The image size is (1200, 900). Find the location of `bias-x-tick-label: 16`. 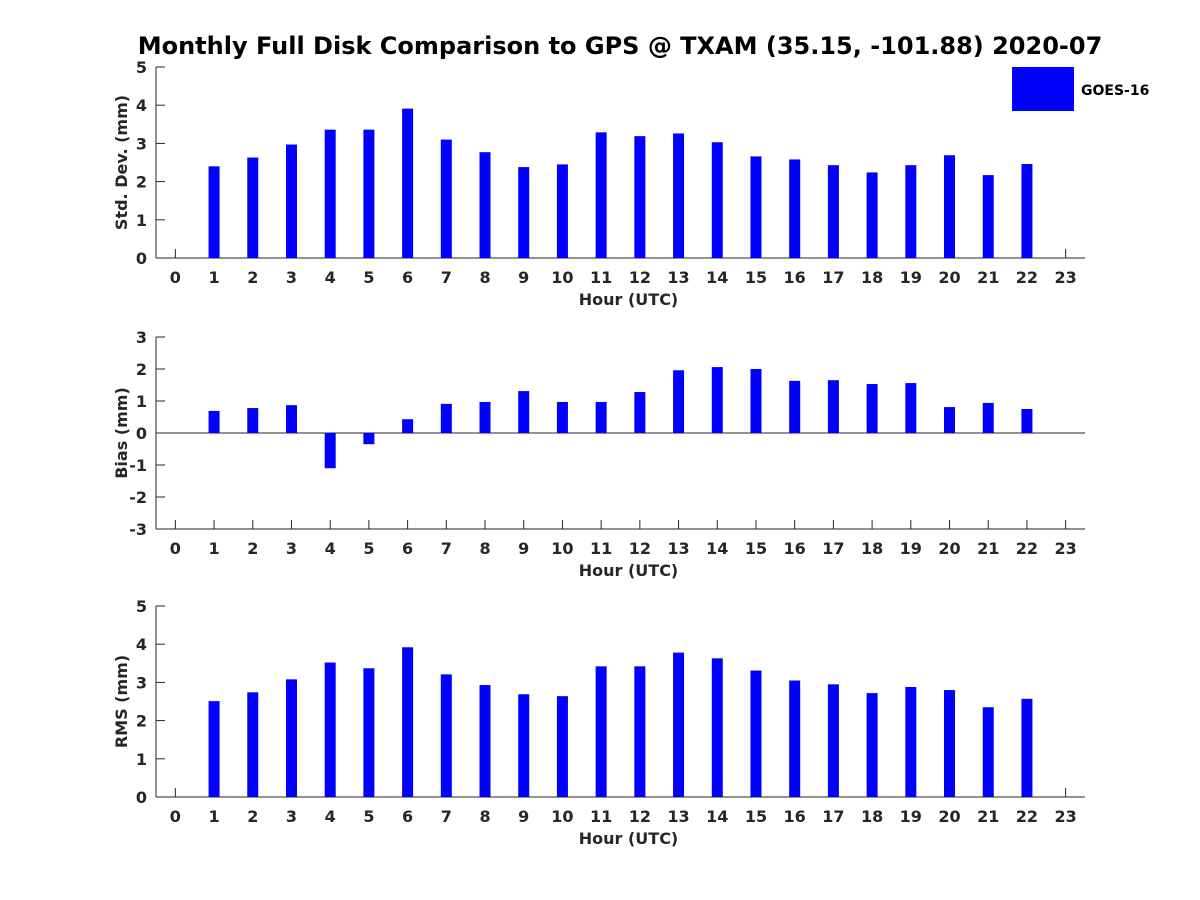

bias-x-tick-label: 16 is located at coordinates (795, 548).